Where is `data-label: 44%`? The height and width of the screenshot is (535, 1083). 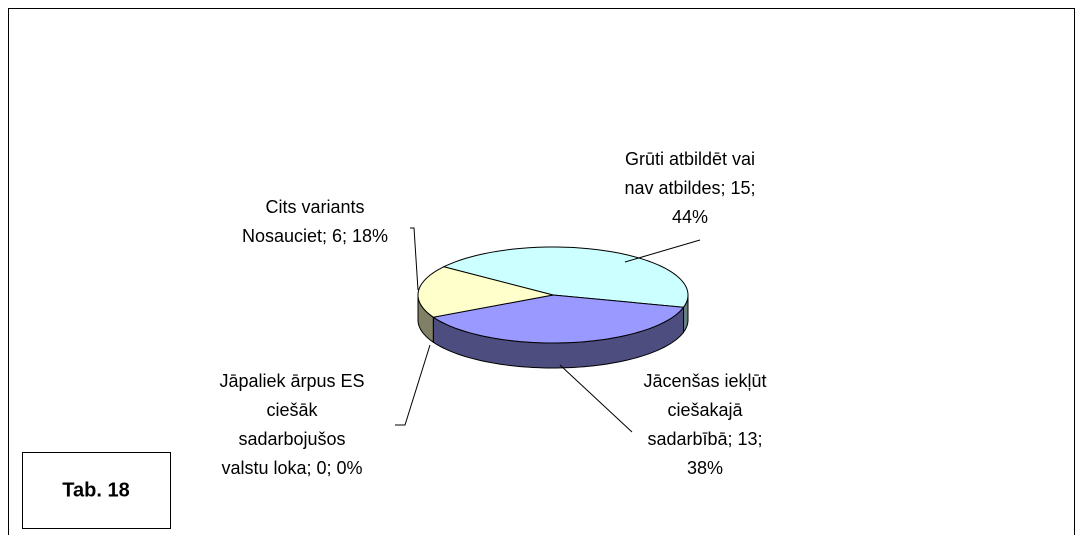 data-label: 44% is located at coordinates (690, 217).